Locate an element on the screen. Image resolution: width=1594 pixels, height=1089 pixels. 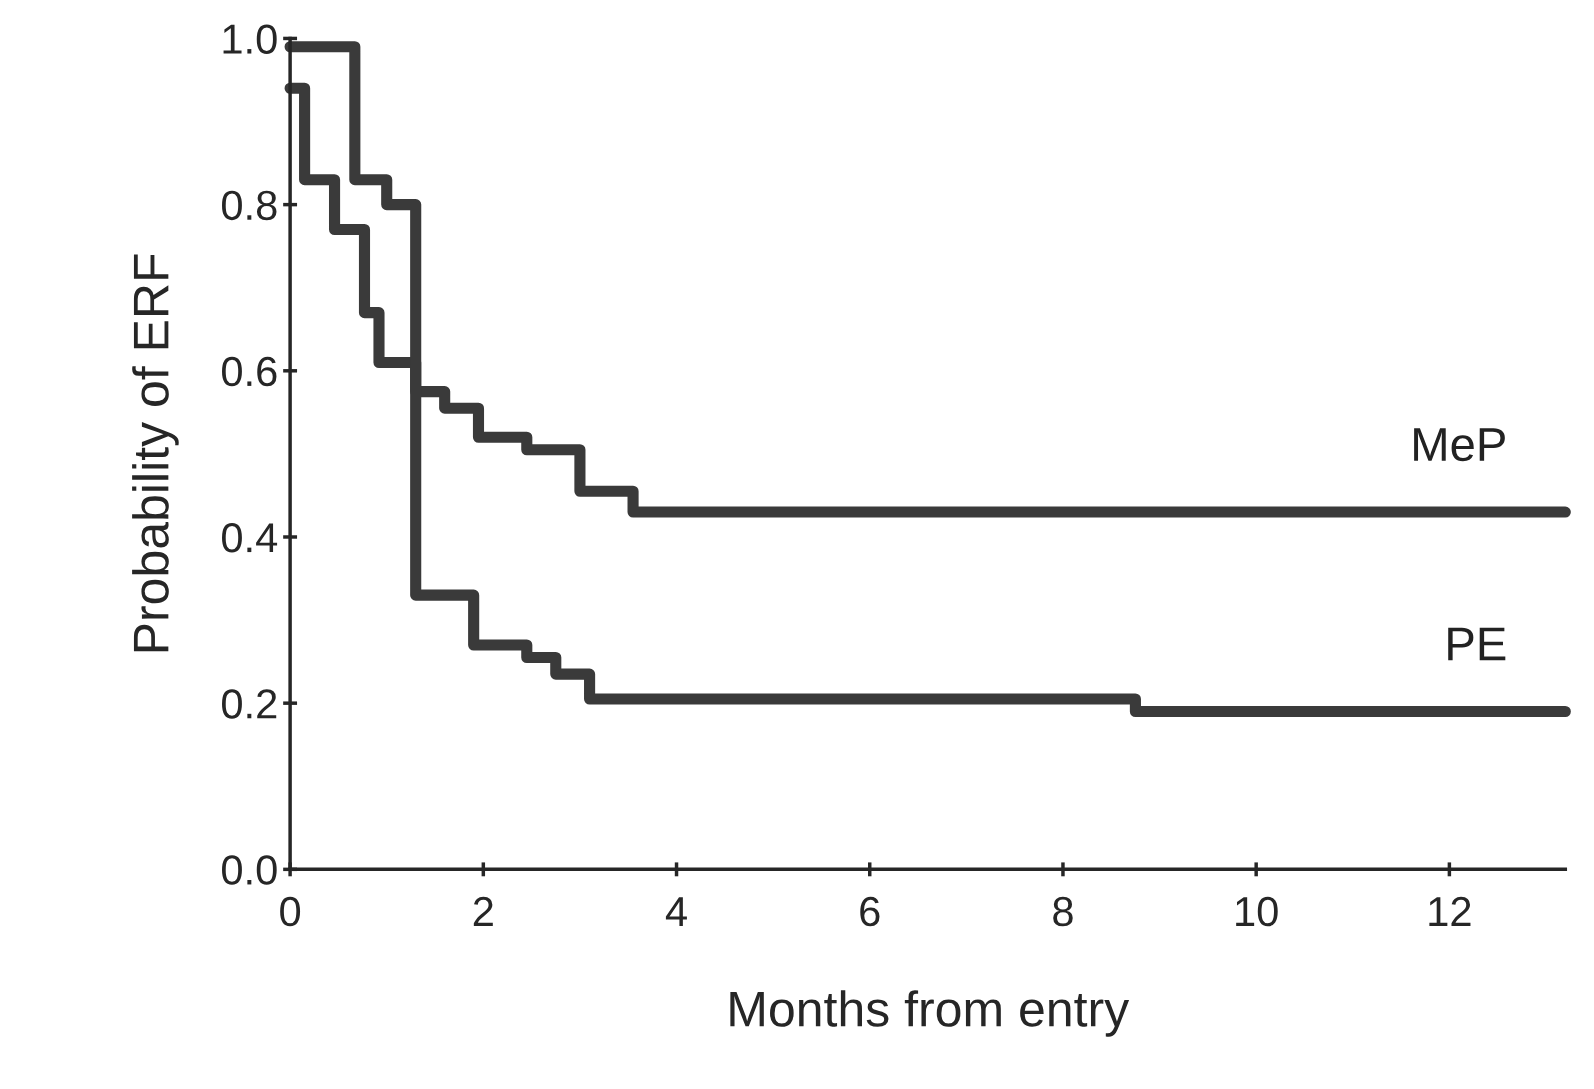
series-label: PE is located at coordinates (1477, 644).